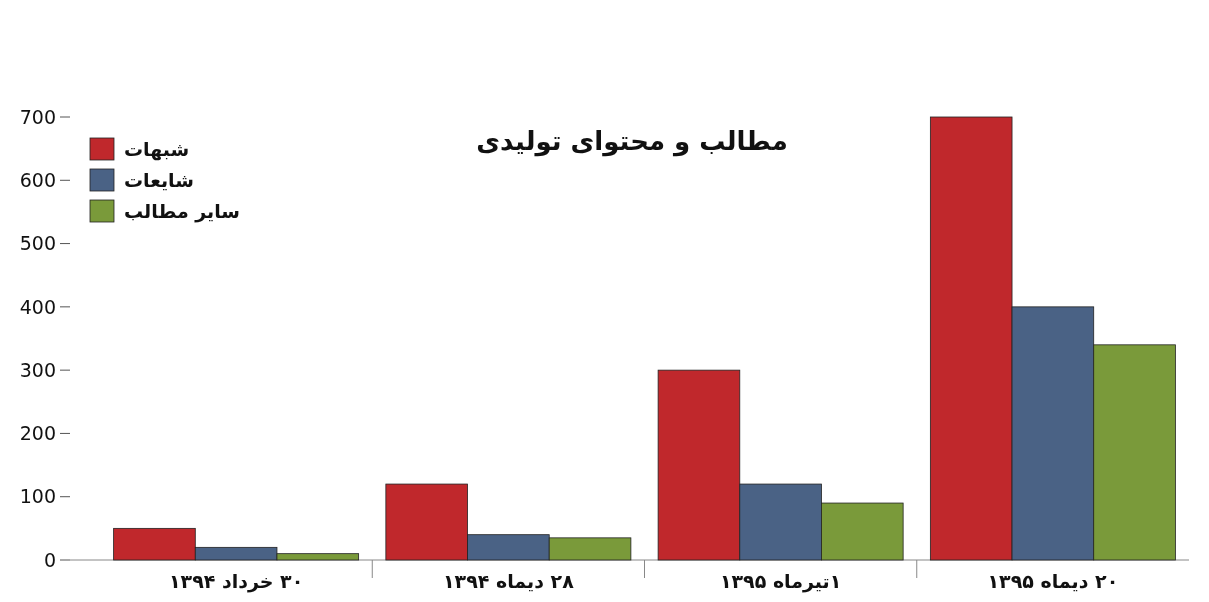  What do you see at coordinates (182, 211) in the screenshot?
I see `legend-label: سایر مطالب` at bounding box center [182, 211].